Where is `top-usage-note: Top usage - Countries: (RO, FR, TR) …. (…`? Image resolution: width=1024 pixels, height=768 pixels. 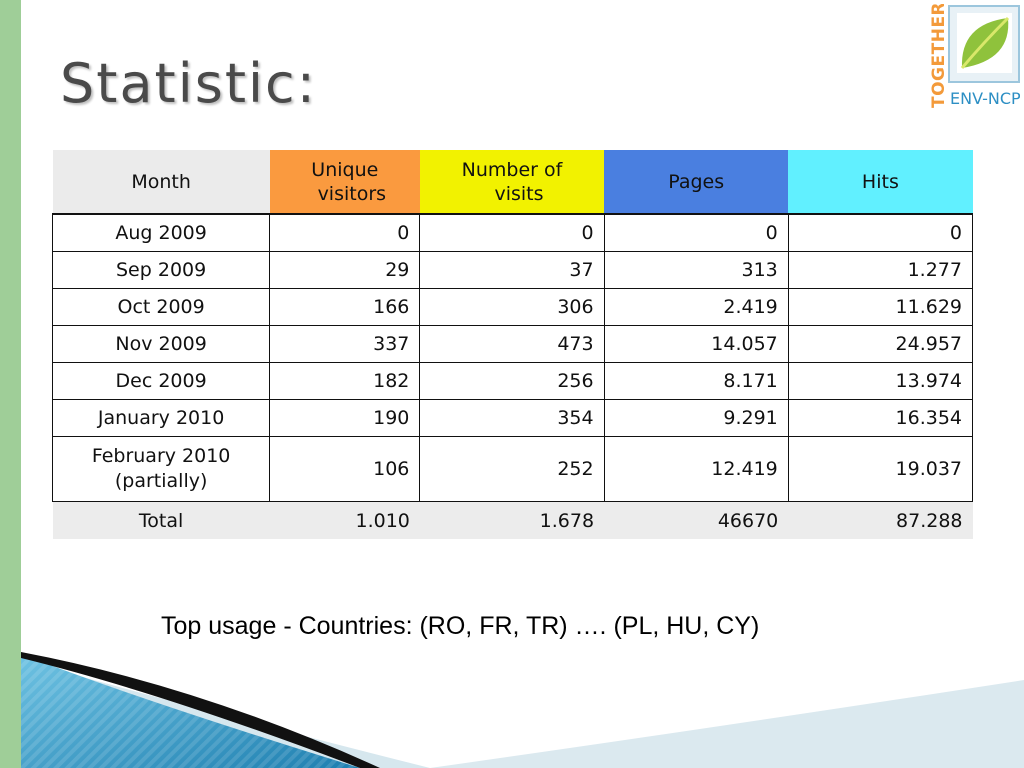
top-usage-note: Top usage - Countries: (RO, FR, TR) …. (… is located at coordinates (460, 626).